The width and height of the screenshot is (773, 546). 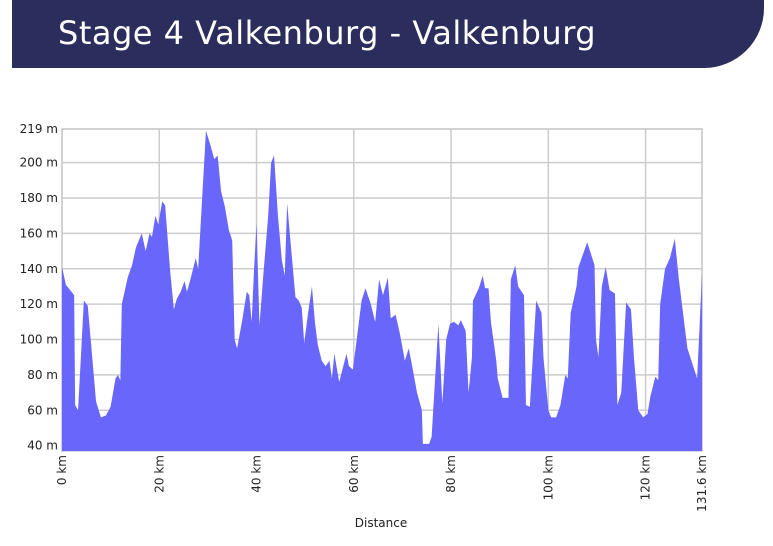 I want to click on x-axis-title: Distance, so click(x=381, y=523).